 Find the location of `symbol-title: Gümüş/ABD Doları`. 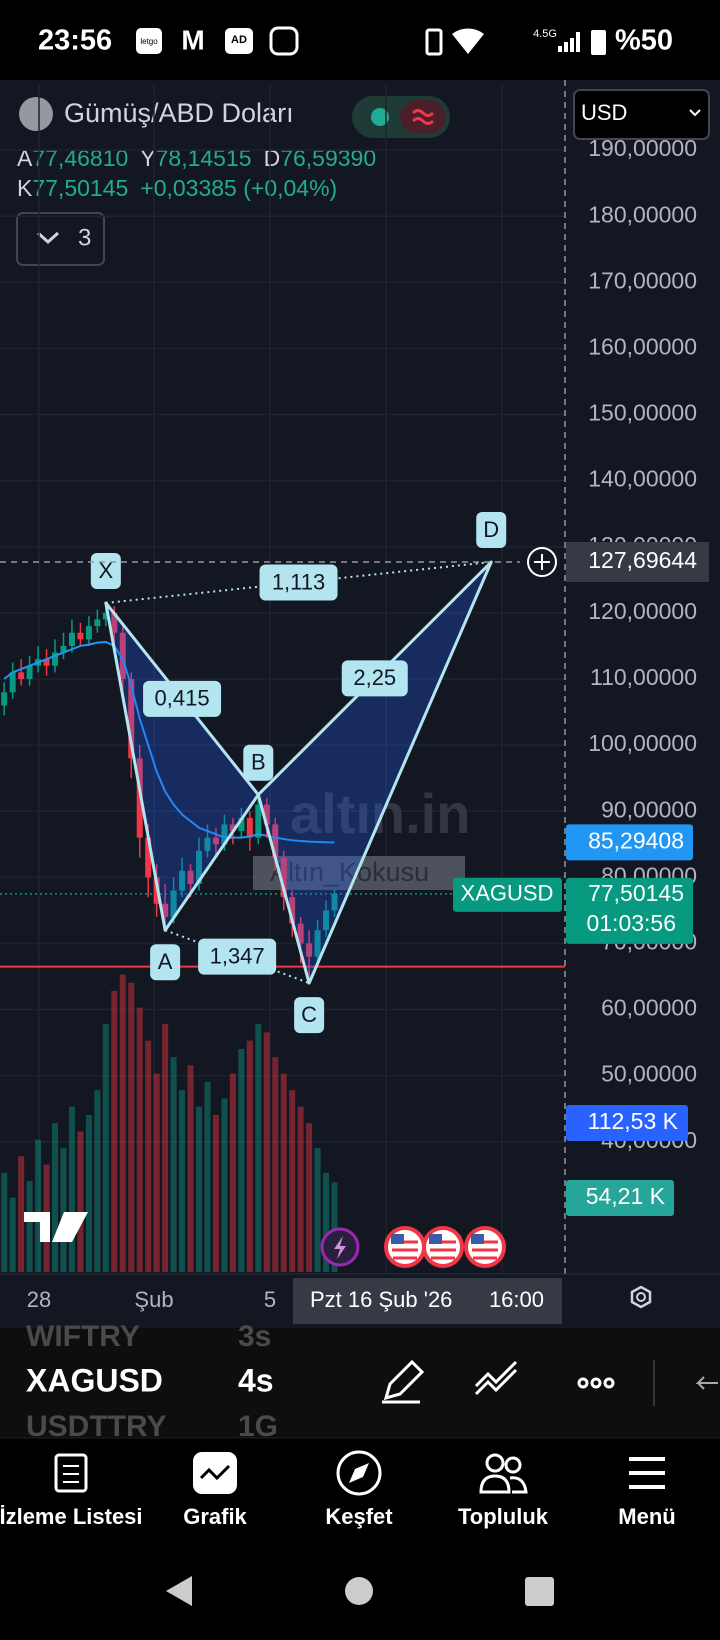

symbol-title: Gümüş/ABD Doları is located at coordinates (179, 113).